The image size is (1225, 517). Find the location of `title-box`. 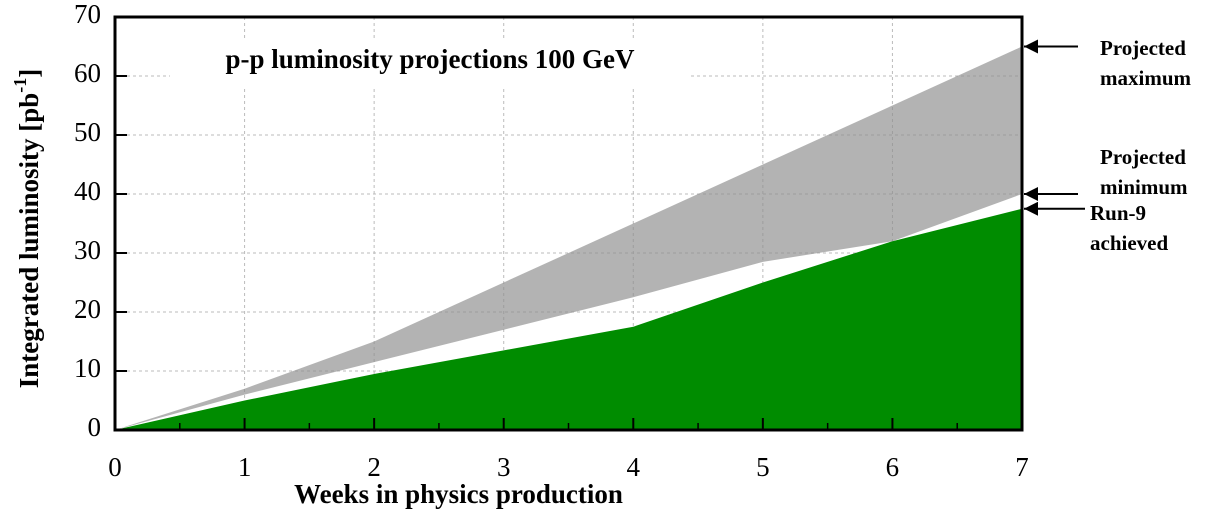

title-box is located at coordinates (430, 62).